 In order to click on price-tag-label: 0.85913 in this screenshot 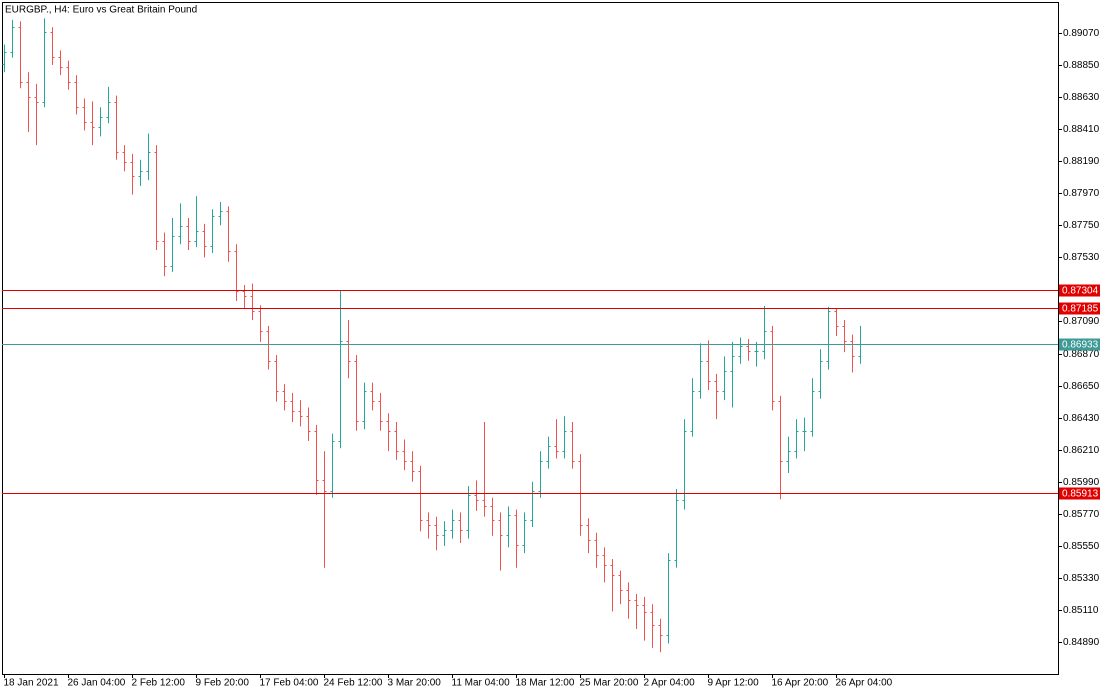, I will do `click(1080, 494)`.